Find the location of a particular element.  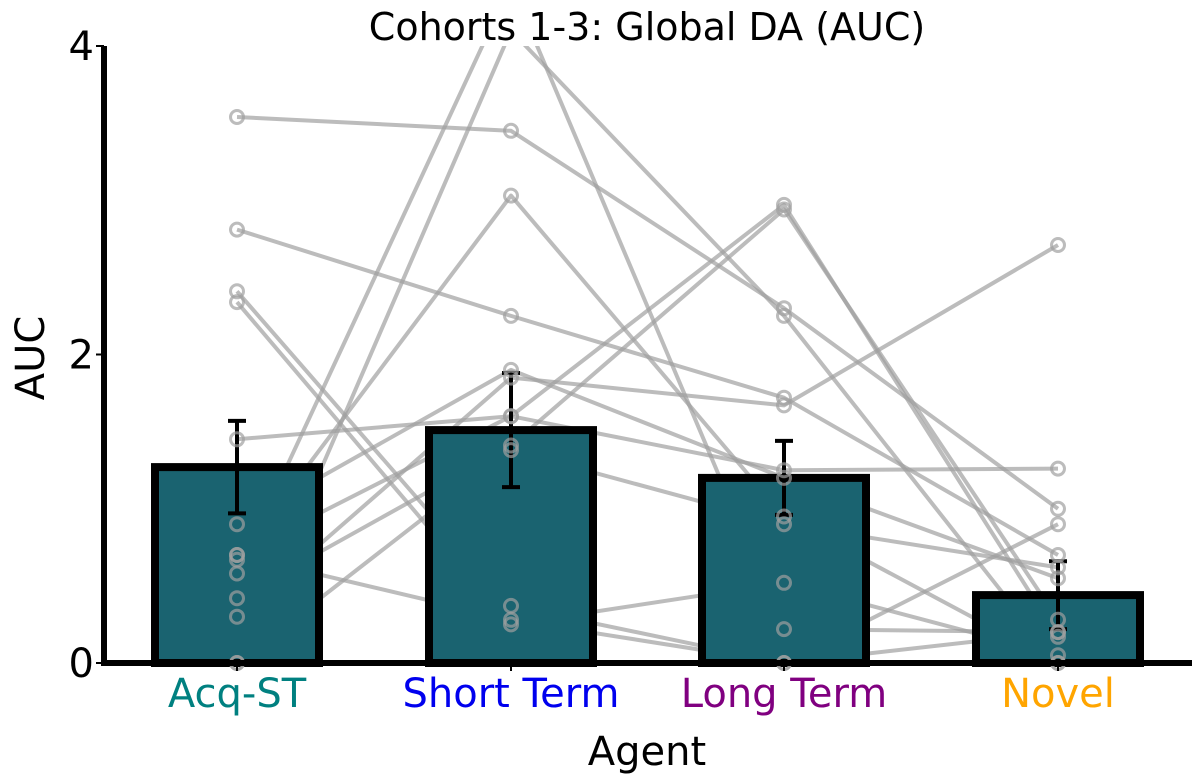

x-tick-label: Novel is located at coordinates (1058, 694).